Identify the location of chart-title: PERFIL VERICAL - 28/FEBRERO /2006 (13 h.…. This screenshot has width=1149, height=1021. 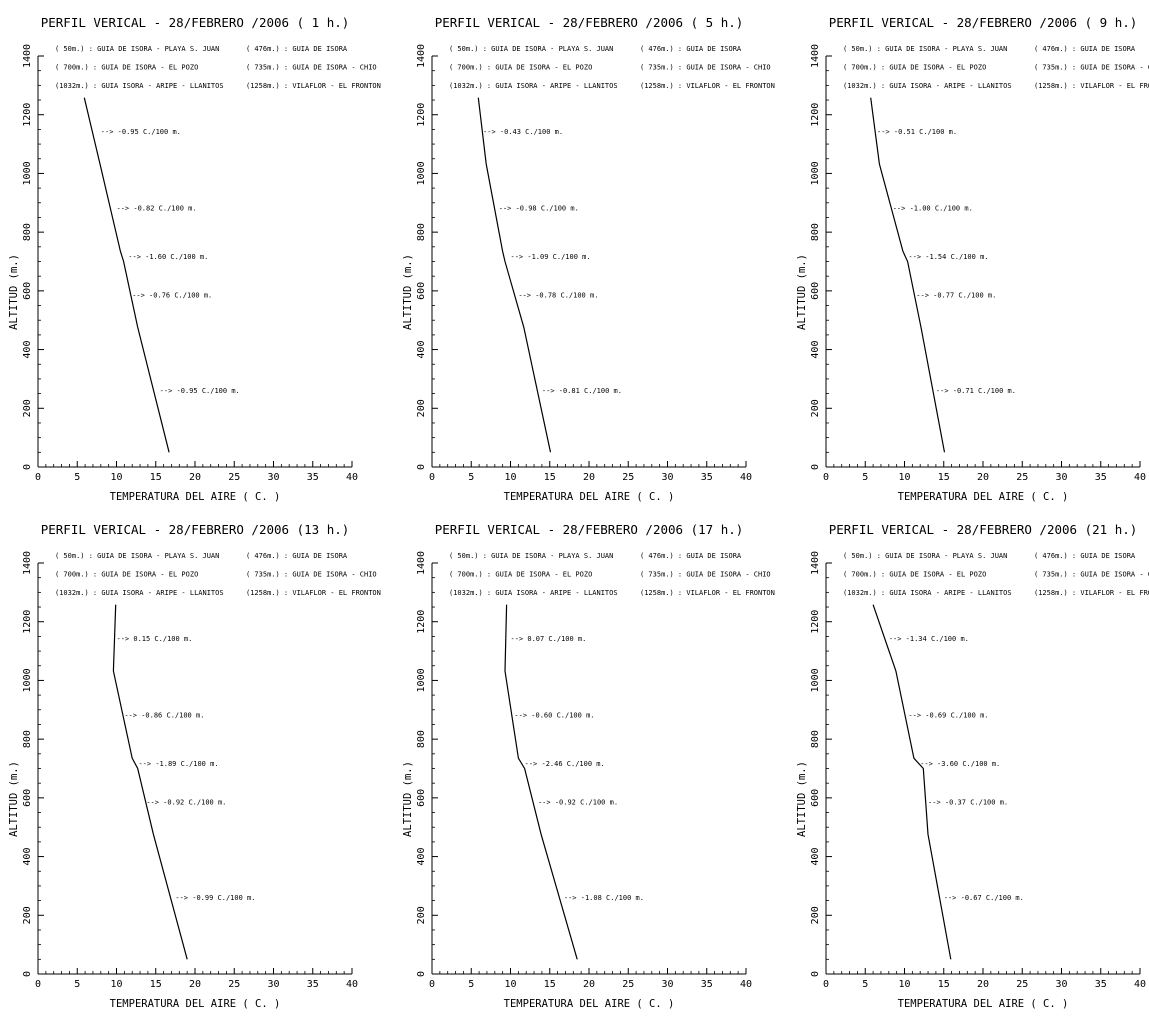
(195, 529).